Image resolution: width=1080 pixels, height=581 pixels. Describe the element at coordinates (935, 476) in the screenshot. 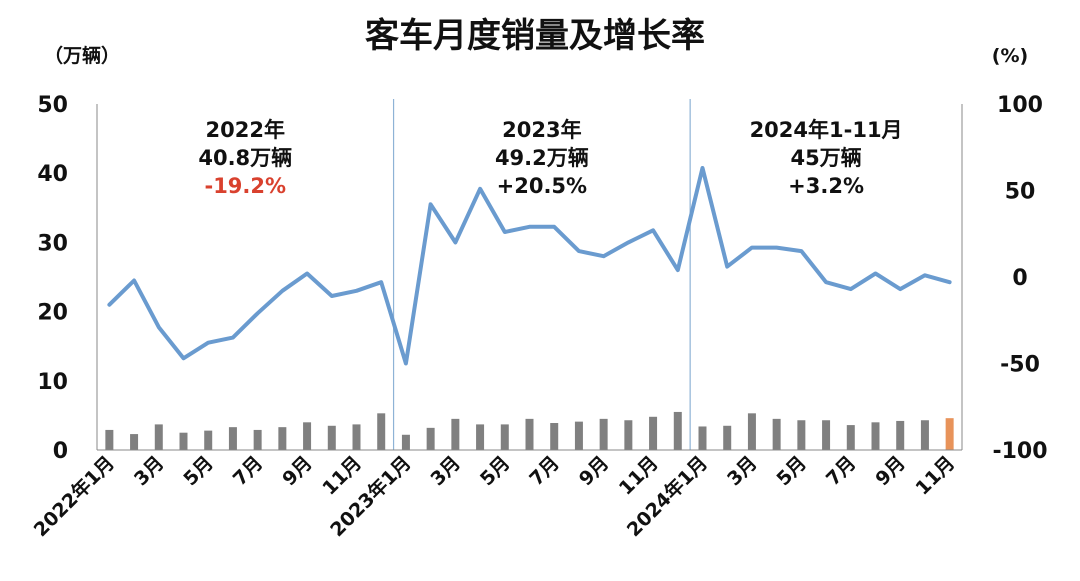

I see `x-tick-label-17: 11月` at that location.